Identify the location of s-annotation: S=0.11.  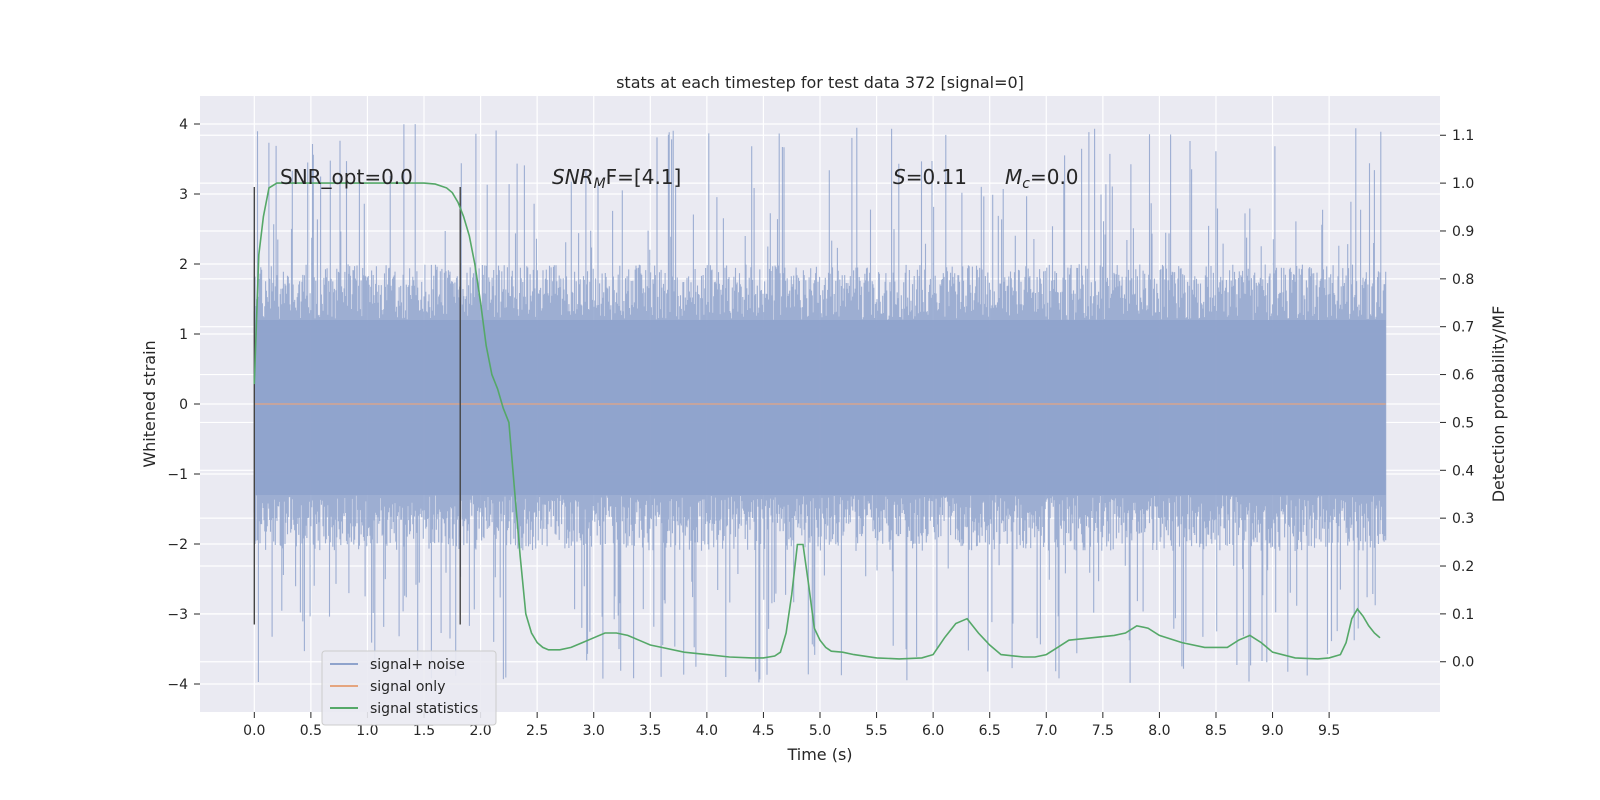
(930, 177).